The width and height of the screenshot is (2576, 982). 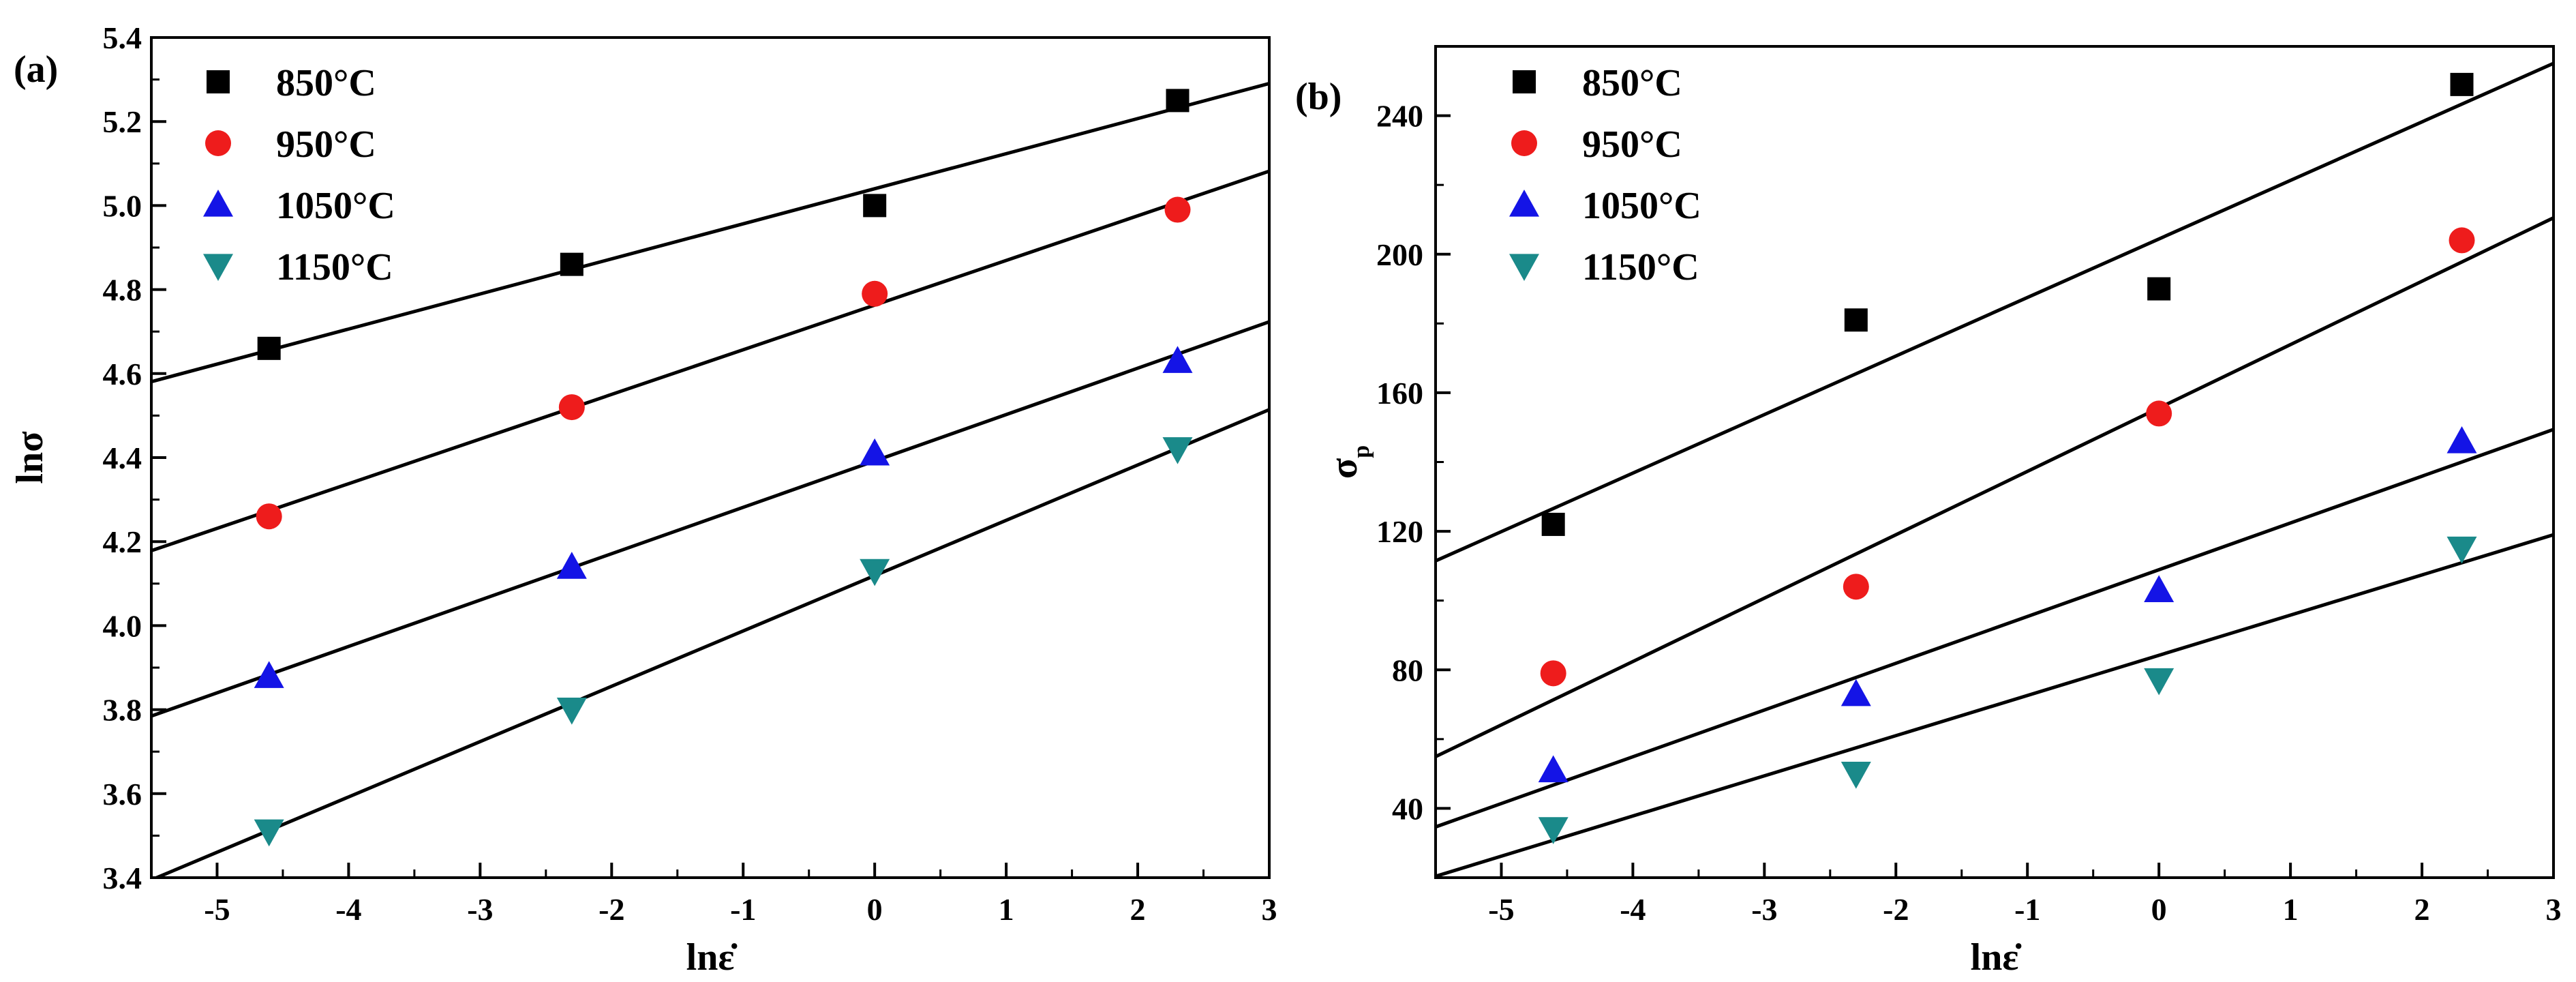 I want to click on y-tick-label: 5.0, so click(x=122, y=205).